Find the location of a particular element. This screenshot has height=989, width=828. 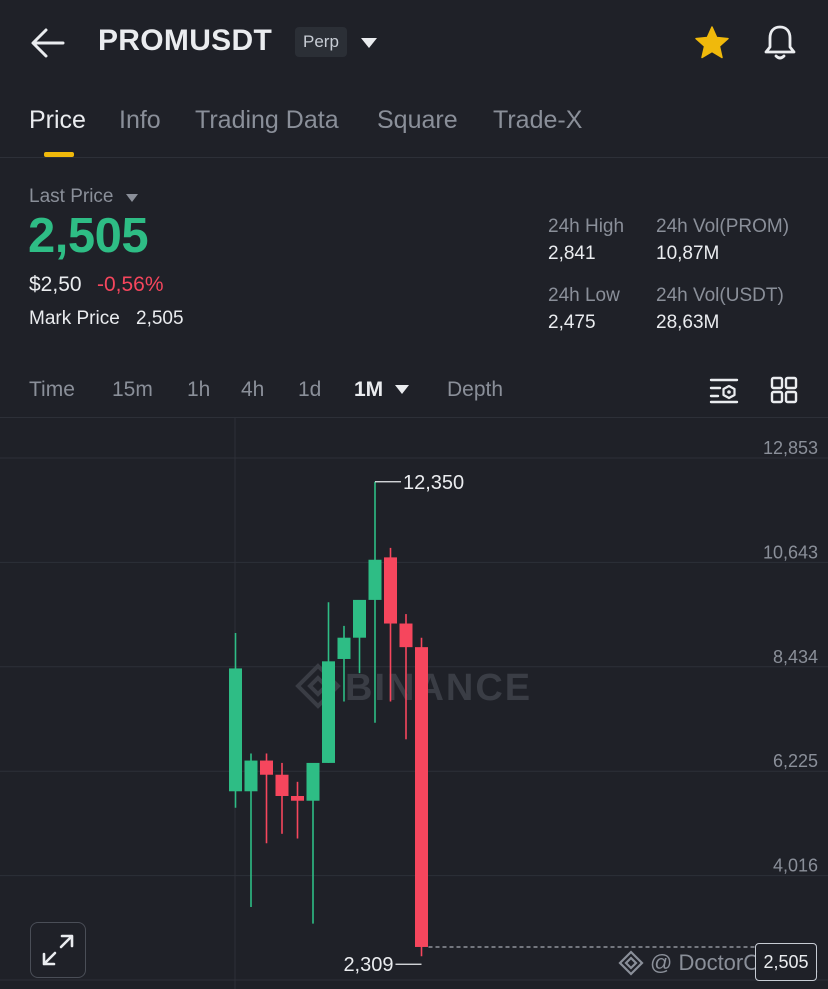

interval-depth: Depth is located at coordinates (475, 389).